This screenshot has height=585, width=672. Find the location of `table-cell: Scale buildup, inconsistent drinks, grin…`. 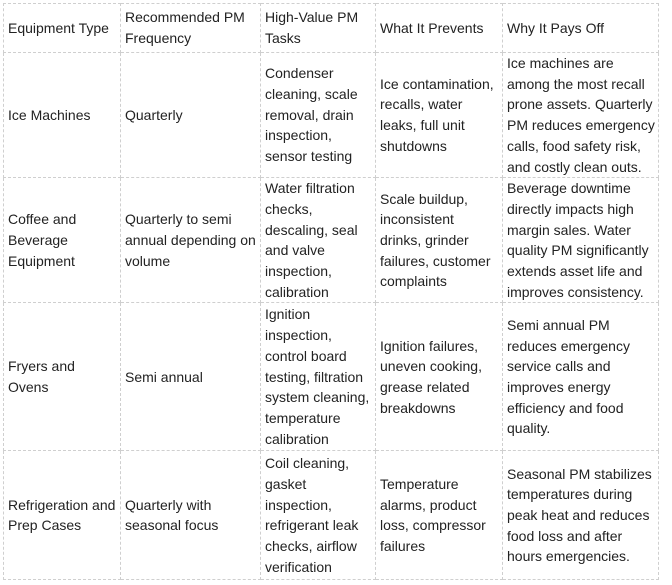

table-cell: Scale buildup, inconsistent drinks, grin… is located at coordinates (439, 240).